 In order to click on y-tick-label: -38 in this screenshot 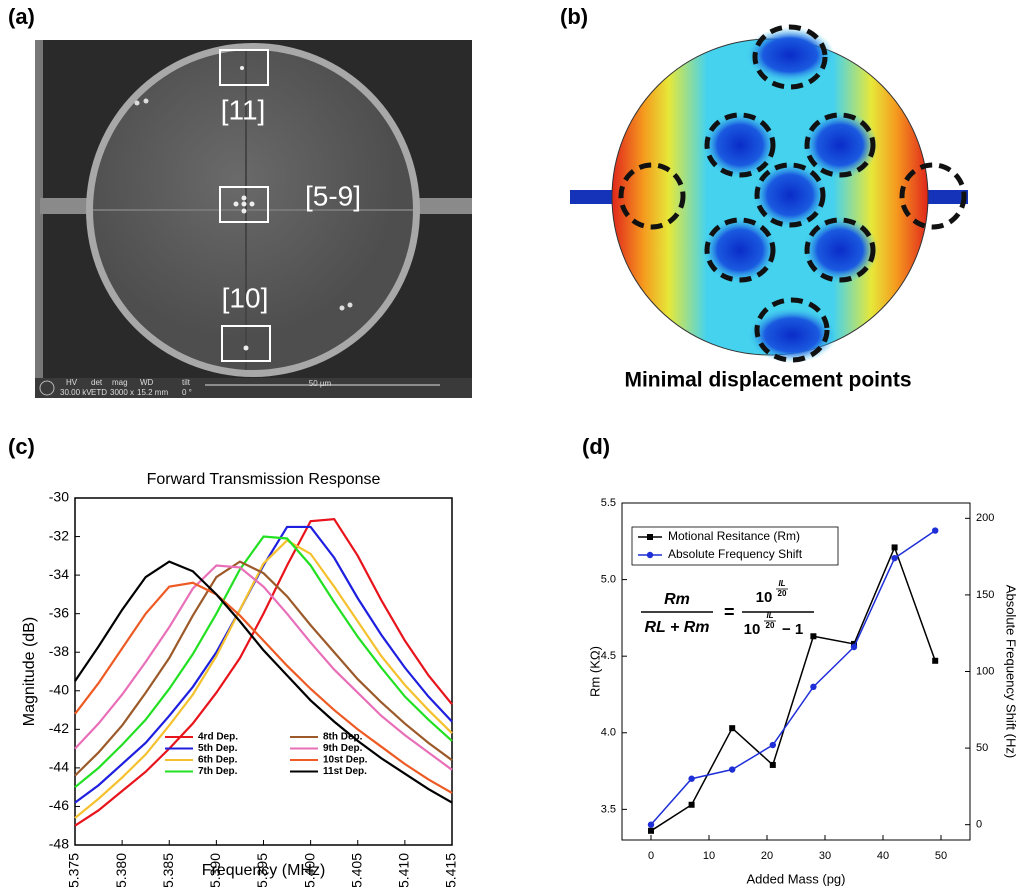, I will do `click(59, 651)`.